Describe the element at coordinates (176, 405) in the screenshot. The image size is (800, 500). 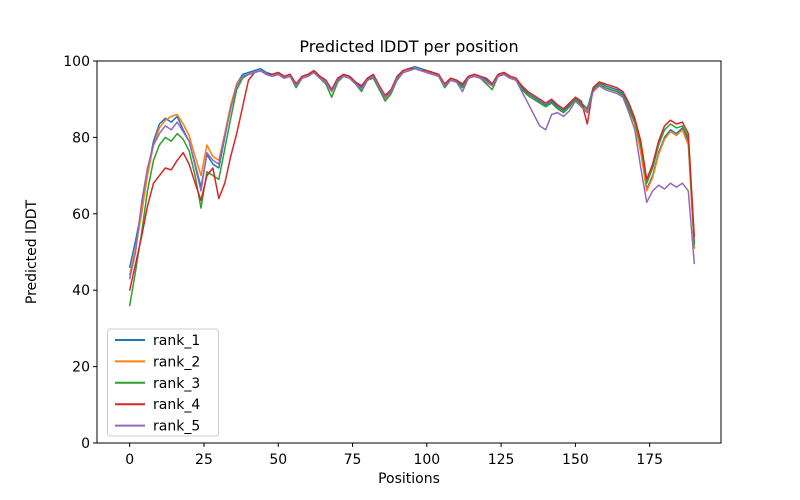
I see `legend-label-rank_4: rank_4` at that location.